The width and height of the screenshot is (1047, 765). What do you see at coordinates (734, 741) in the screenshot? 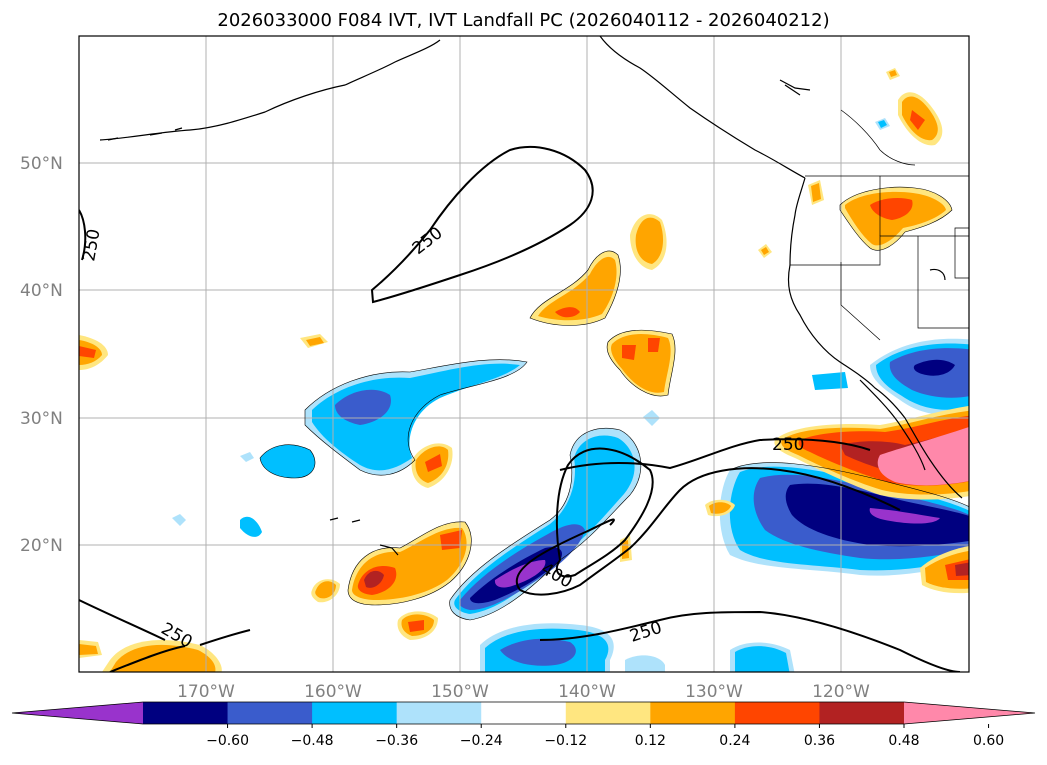
I see `colorbar-tick-label: 0.24` at bounding box center [734, 741].